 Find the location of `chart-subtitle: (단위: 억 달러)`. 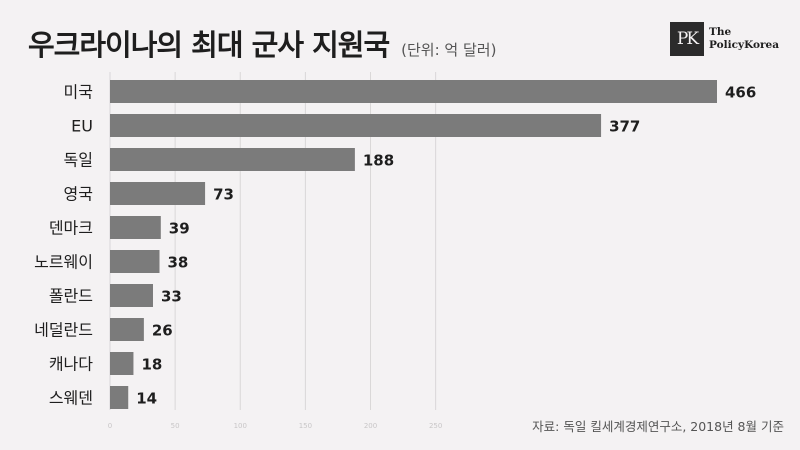

chart-subtitle: (단위: 억 달러) is located at coordinates (449, 50).